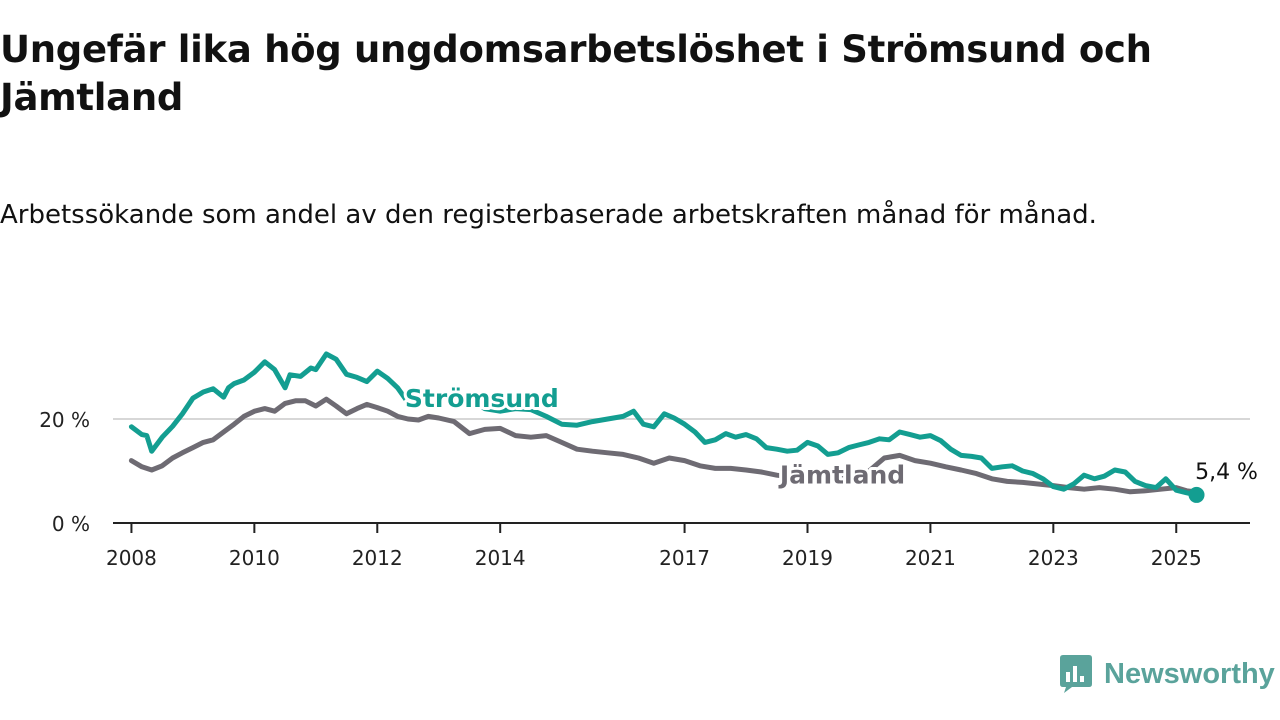 The image size is (1280, 720). Describe the element at coordinates (1076, 674) in the screenshot. I see `newsworthy-logo-icon` at that location.